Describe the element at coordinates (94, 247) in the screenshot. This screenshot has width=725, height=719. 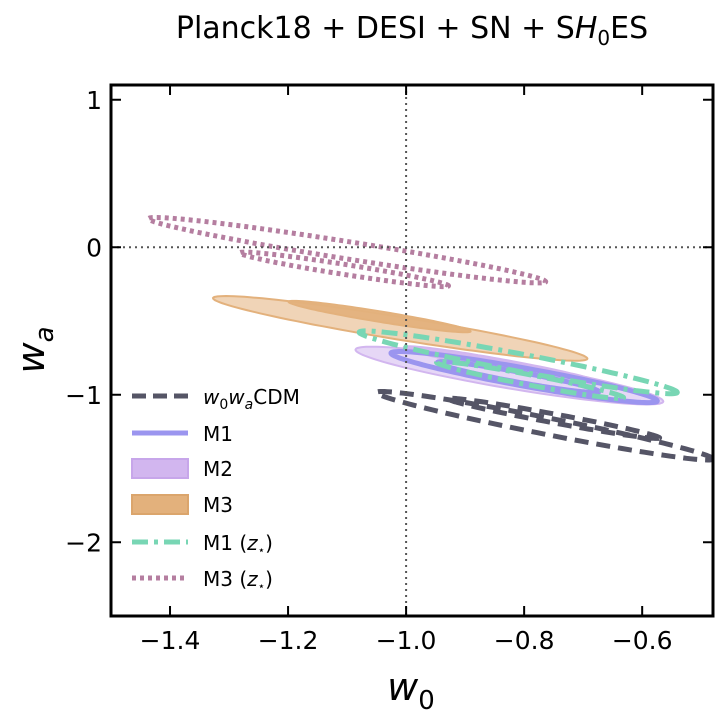
I see `y-tick-label: 0` at that location.